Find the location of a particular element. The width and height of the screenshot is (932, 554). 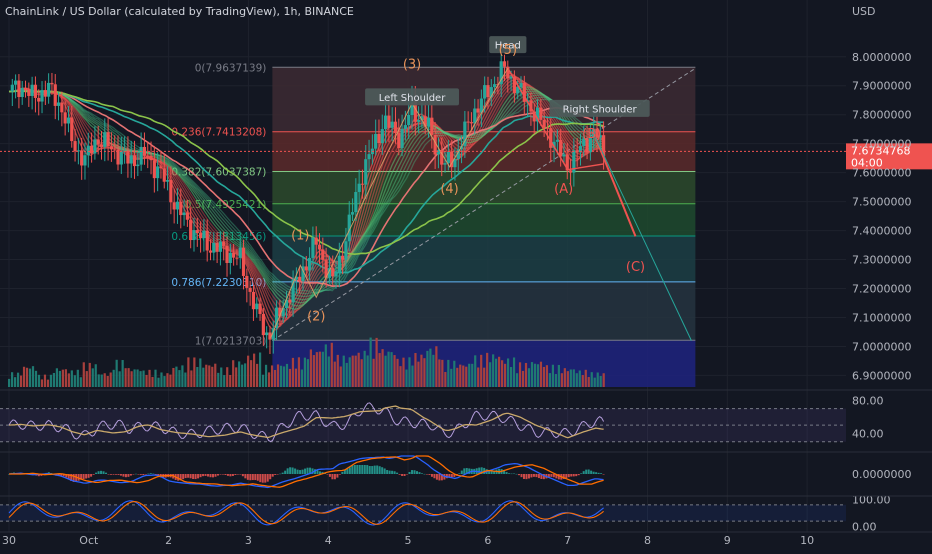

wave-label: (C) is located at coordinates (635, 267).